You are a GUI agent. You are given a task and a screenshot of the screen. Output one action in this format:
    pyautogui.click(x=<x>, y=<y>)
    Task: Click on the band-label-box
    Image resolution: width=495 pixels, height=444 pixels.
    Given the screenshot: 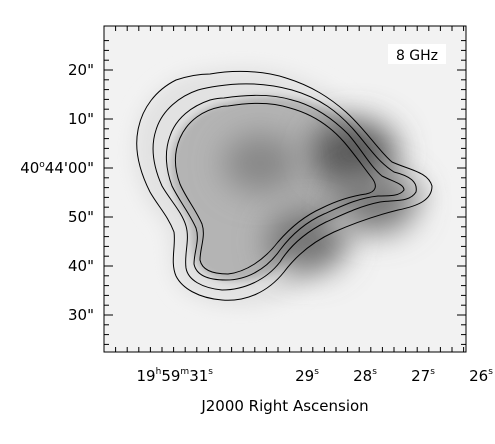 What is the action you would take?
    pyautogui.click(x=417, y=54)
    